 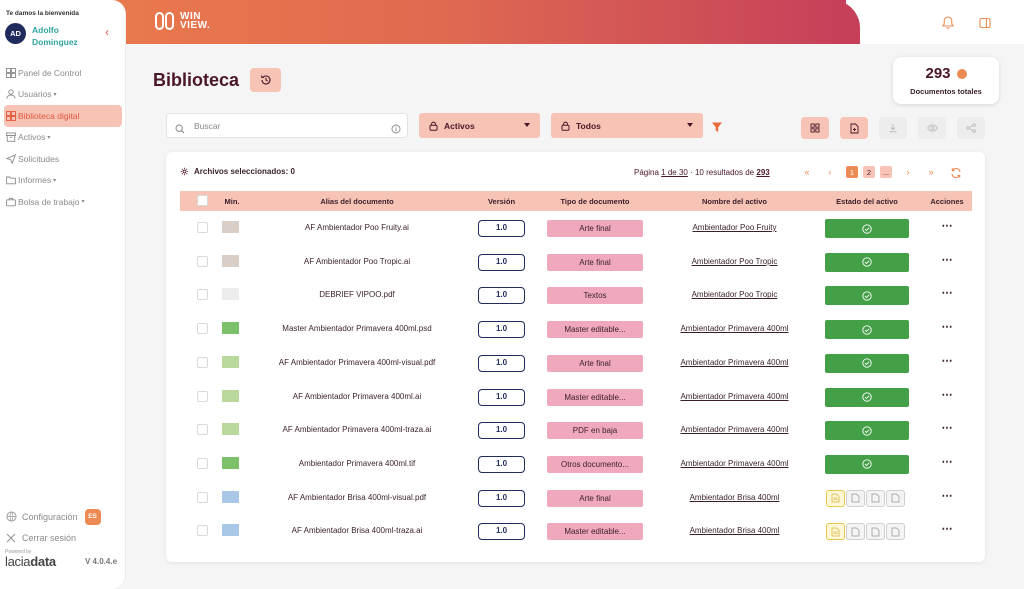 What do you see at coordinates (65, 537) in the screenshot?
I see `logout-item: Cerrar sesión` at bounding box center [65, 537].